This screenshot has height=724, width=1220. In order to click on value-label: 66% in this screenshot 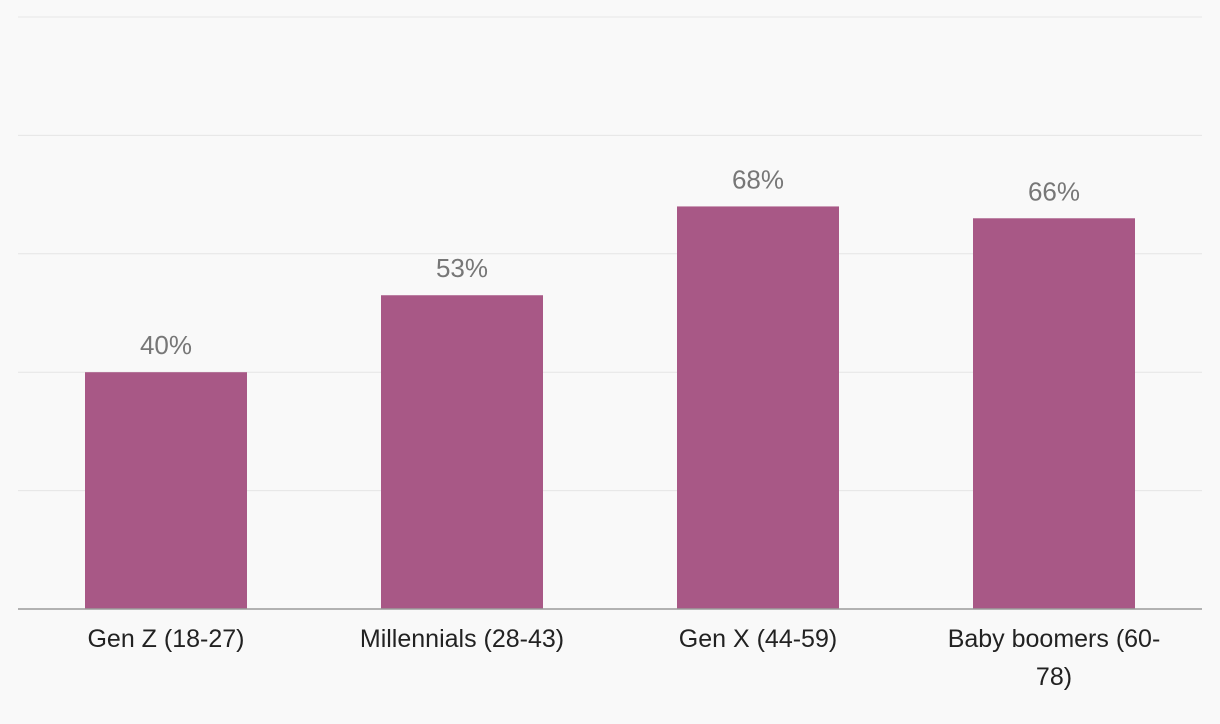, I will do `click(1054, 191)`.